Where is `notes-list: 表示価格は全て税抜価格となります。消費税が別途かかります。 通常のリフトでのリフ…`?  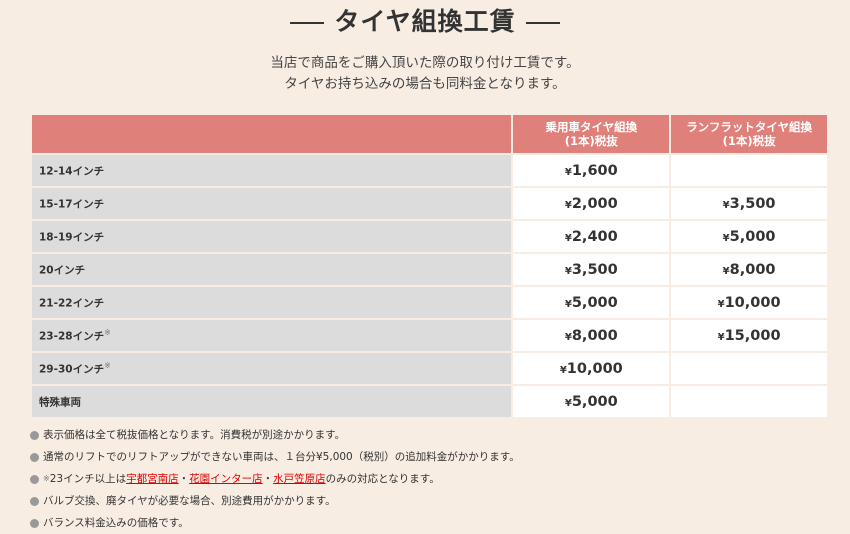 notes-list: 表示価格は全て税抜価格となります。消費税が別途かかります。 通常のリフトでのリフ… is located at coordinates (275, 479).